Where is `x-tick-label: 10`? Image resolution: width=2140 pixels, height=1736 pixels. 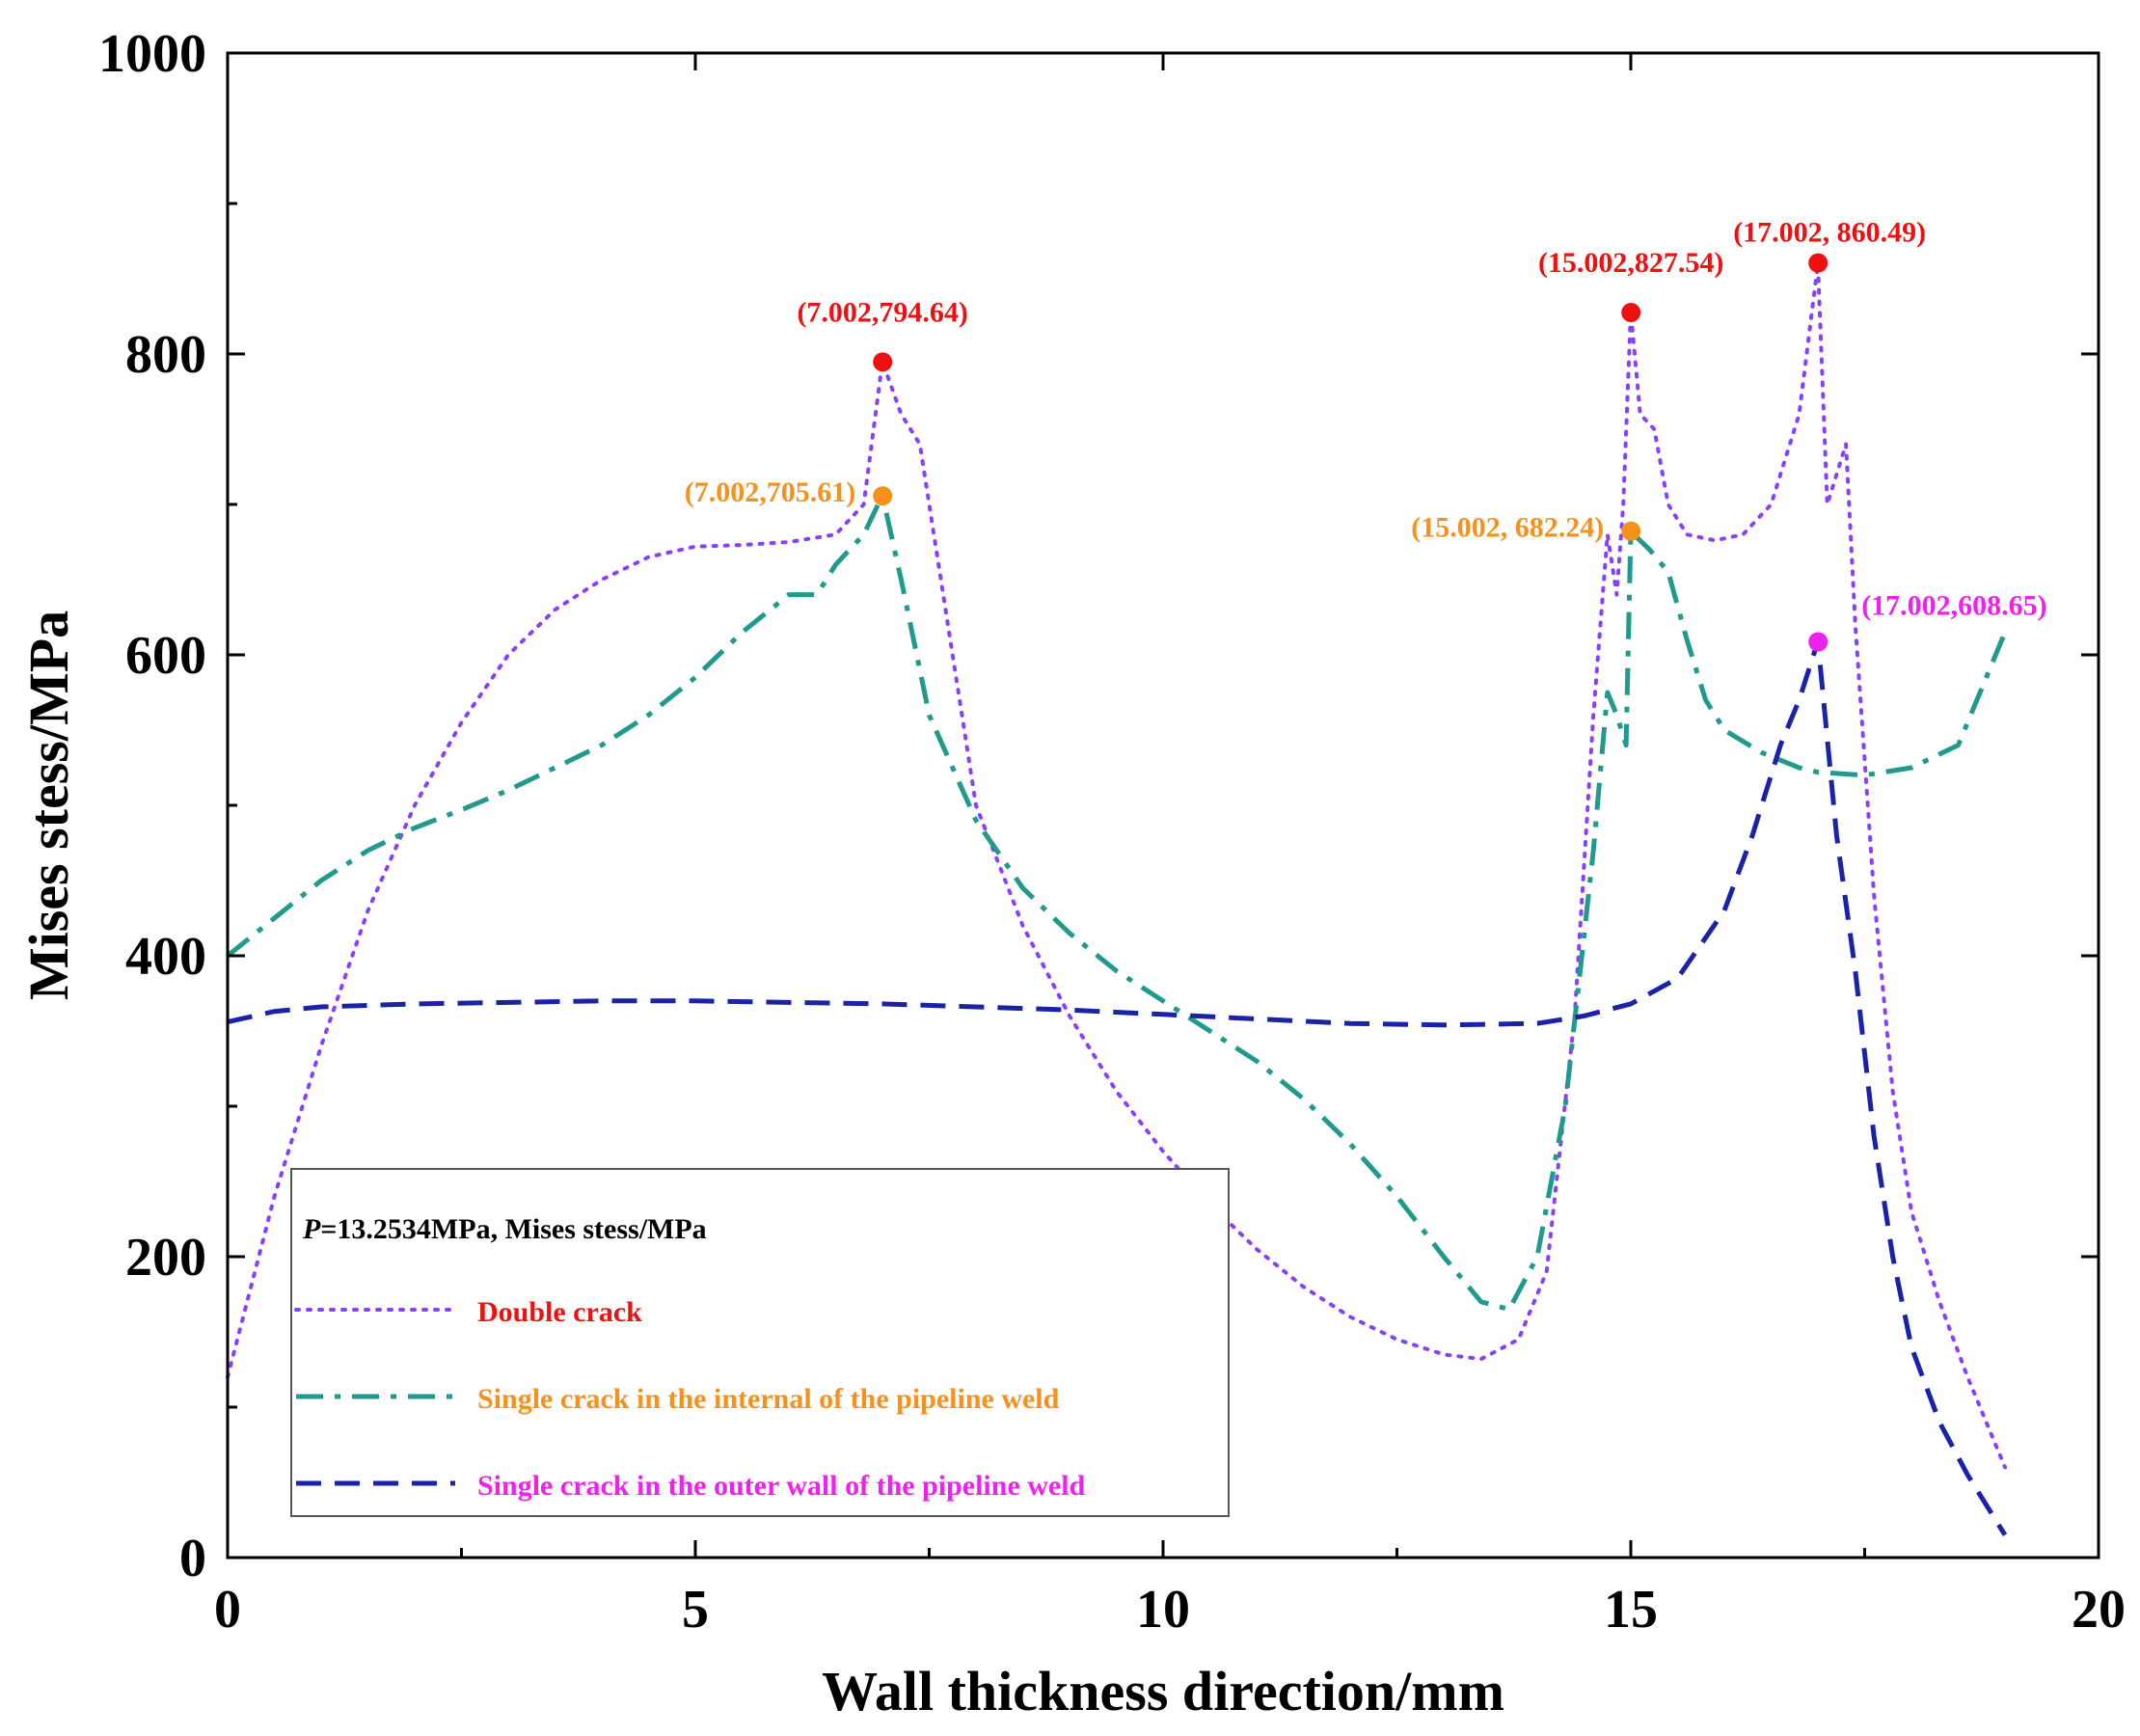 x-tick-label: 10 is located at coordinates (1163, 1610).